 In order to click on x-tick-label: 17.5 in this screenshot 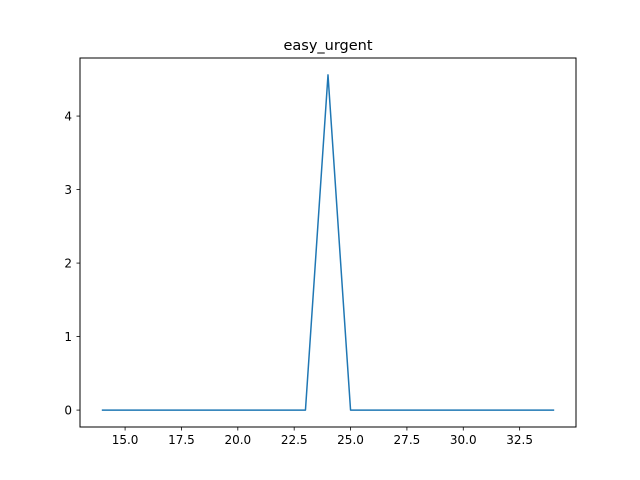, I will do `click(181, 440)`.